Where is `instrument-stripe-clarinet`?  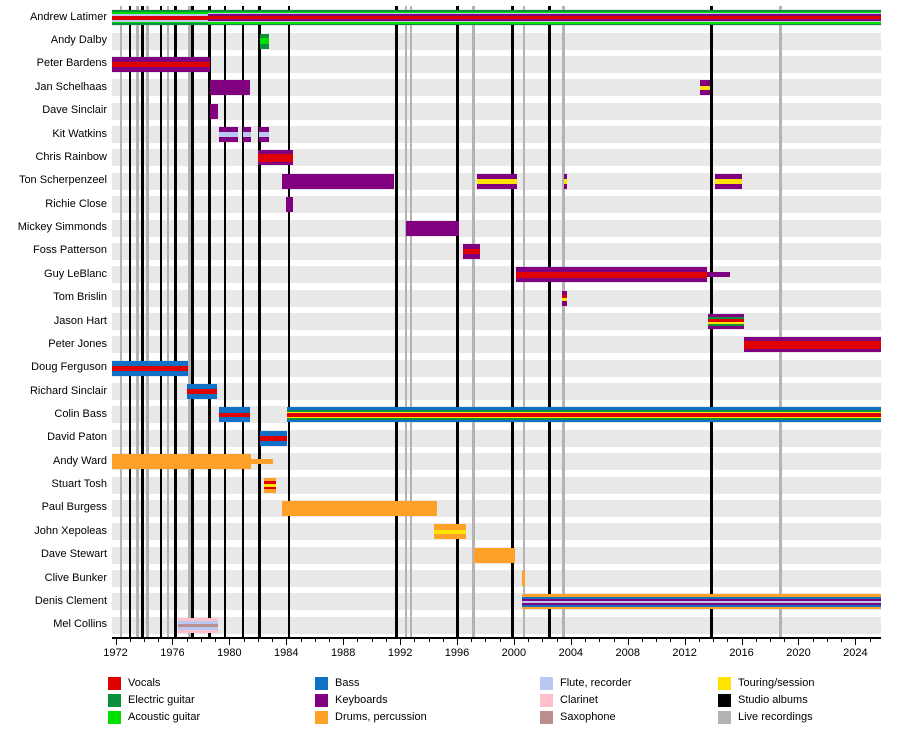
instrument-stripe-clarinet is located at coordinates (198, 631).